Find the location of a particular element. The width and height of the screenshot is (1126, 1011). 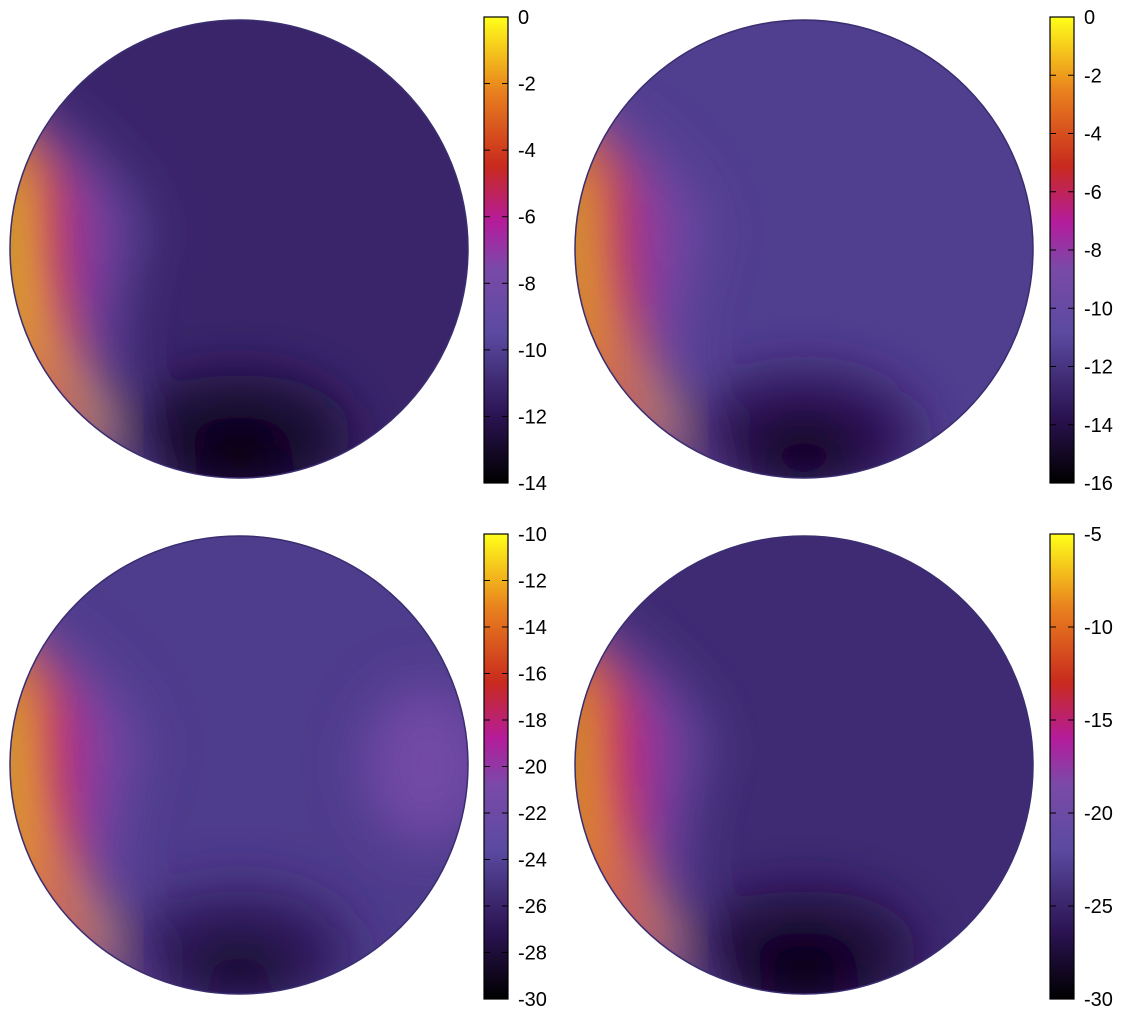

colorbar-tick-label: -22 is located at coordinates (532, 814).